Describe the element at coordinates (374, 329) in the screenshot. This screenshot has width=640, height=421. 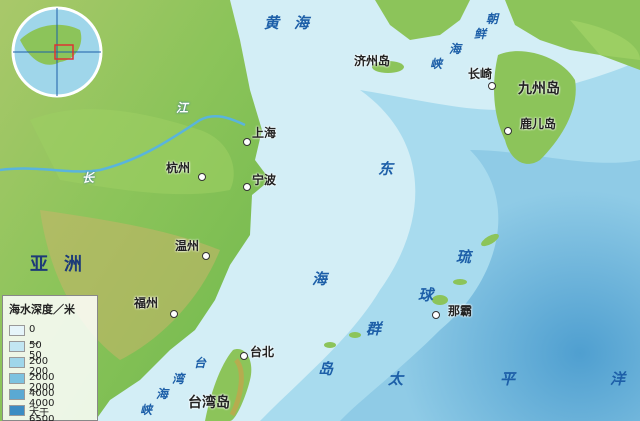
I see `land-label-ryukyu-3: 群` at that location.